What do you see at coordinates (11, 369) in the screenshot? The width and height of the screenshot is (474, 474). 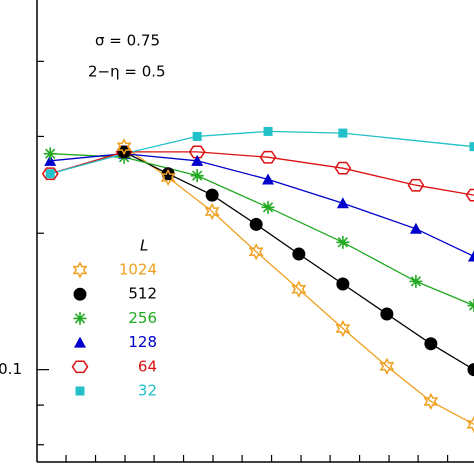 I see `y-tick-label: 0.1` at bounding box center [11, 369].